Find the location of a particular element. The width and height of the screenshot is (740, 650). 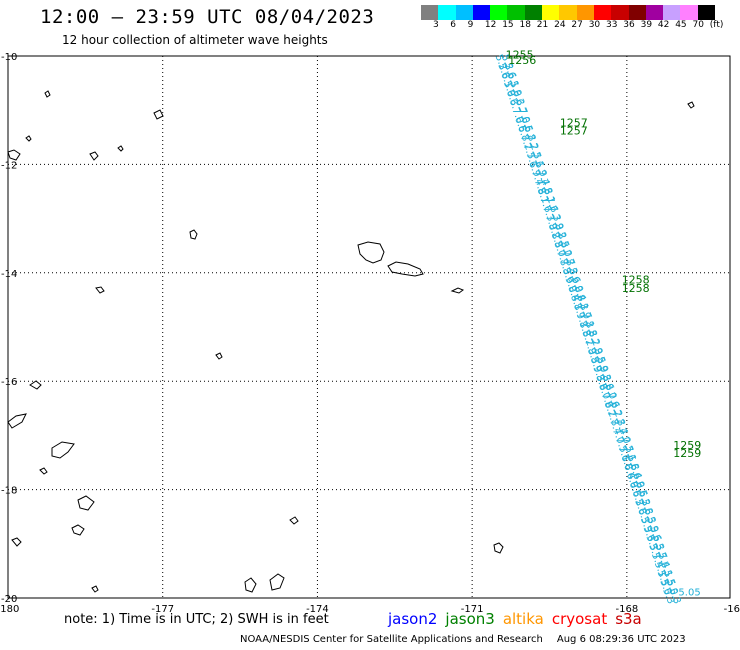

legend-label: 39 is located at coordinates (646, 25).